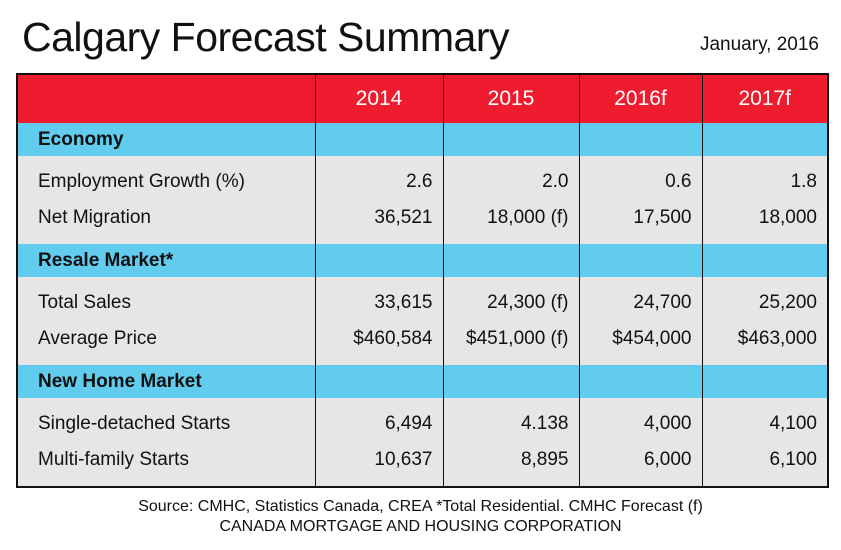  I want to click on row-label: Average Price, so click(166, 343).